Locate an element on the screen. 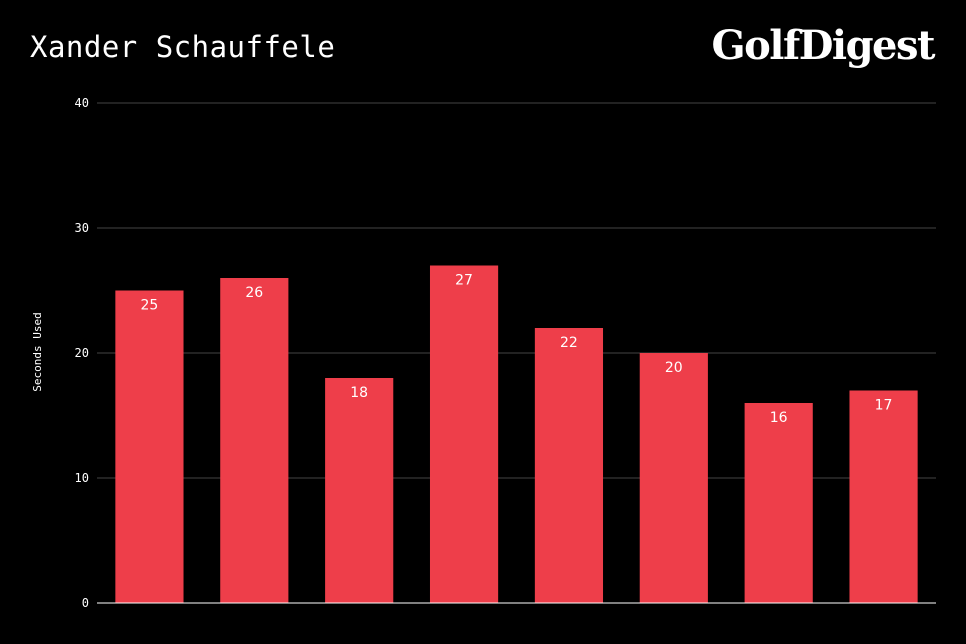 This screenshot has height=644, width=966. golf-digest-logo: GolfDigest is located at coordinates (823, 45).